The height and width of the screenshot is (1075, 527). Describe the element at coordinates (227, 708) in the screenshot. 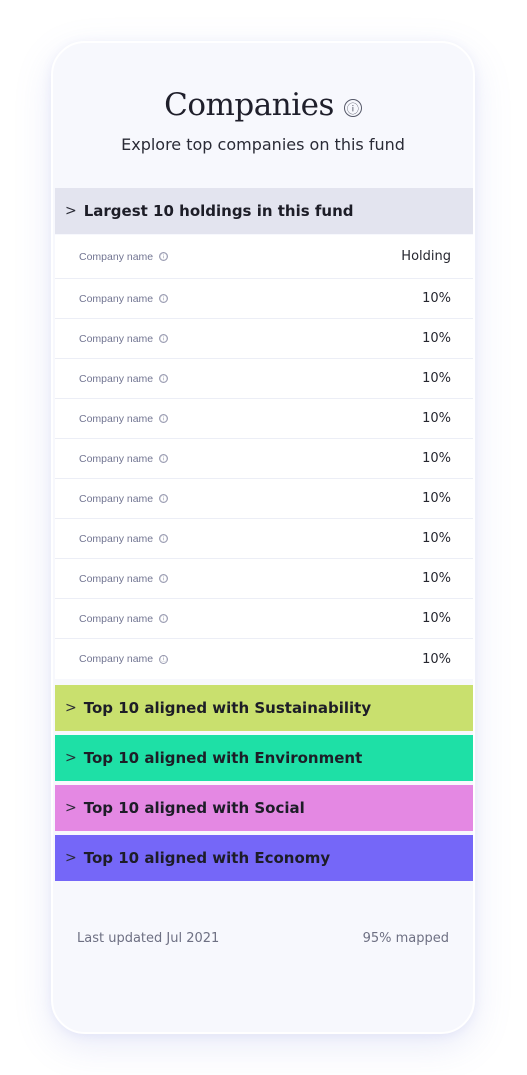

I see `section-label: Top 10 aligned with Sustainability` at that location.